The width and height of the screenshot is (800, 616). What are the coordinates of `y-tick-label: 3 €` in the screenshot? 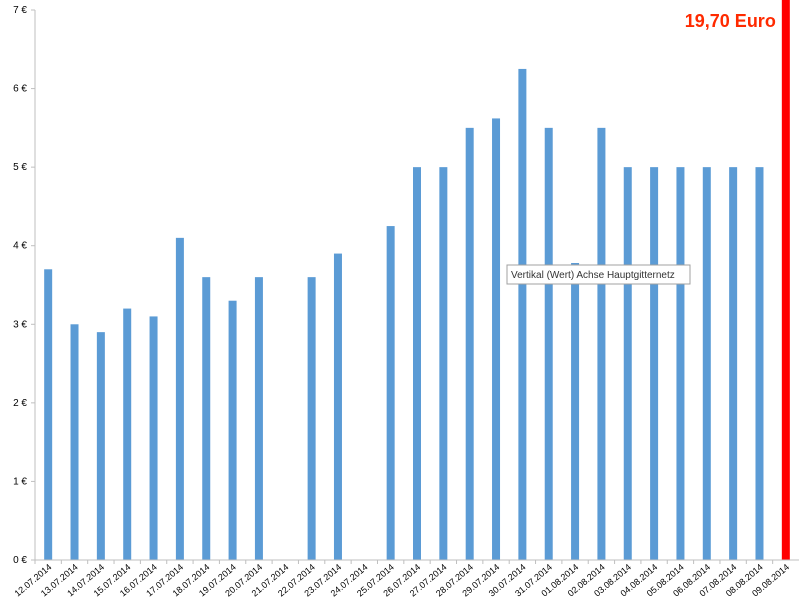 It's located at (20, 324).